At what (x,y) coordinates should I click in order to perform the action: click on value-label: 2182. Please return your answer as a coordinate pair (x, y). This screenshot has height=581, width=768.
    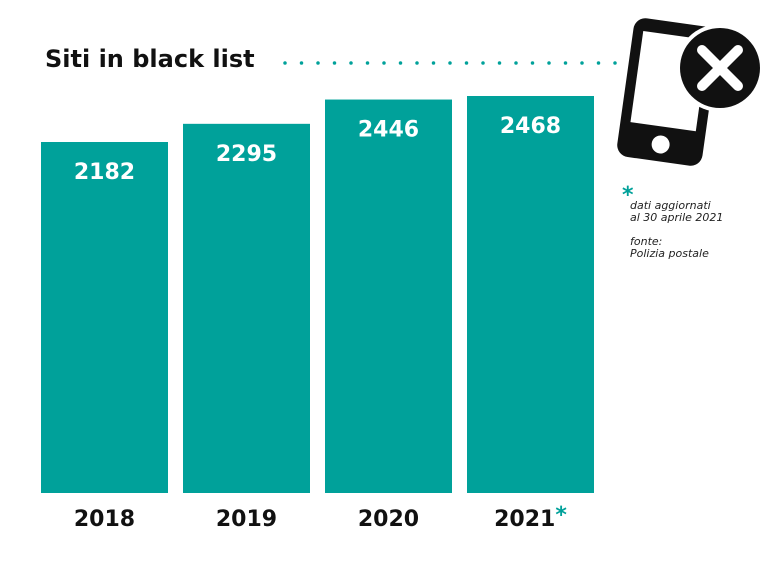
    Looking at the image, I should click on (104, 172).